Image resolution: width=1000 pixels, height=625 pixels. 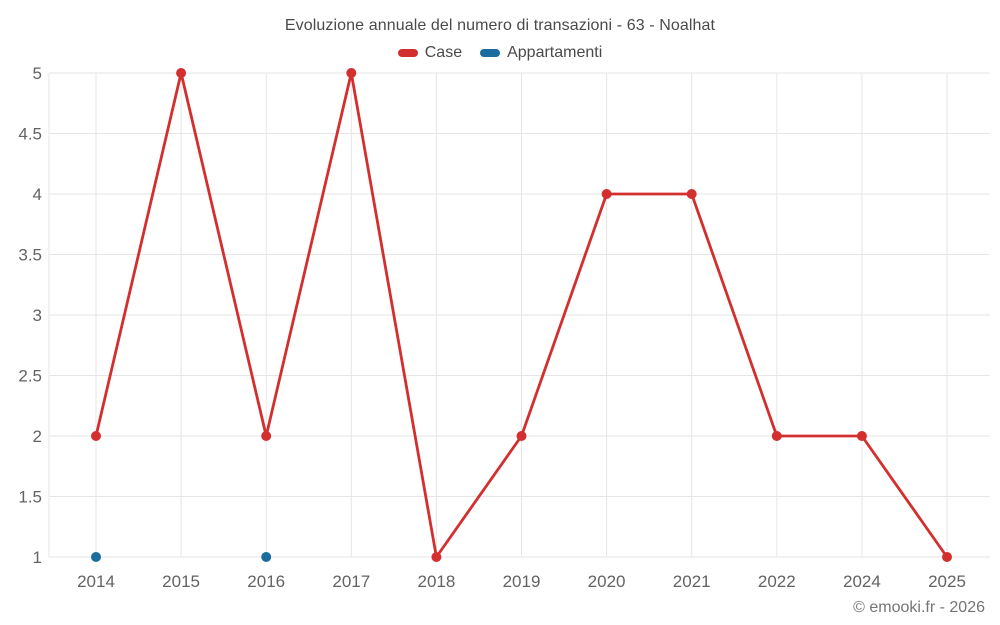 I want to click on x-axis-label: 2015, so click(x=181, y=581).